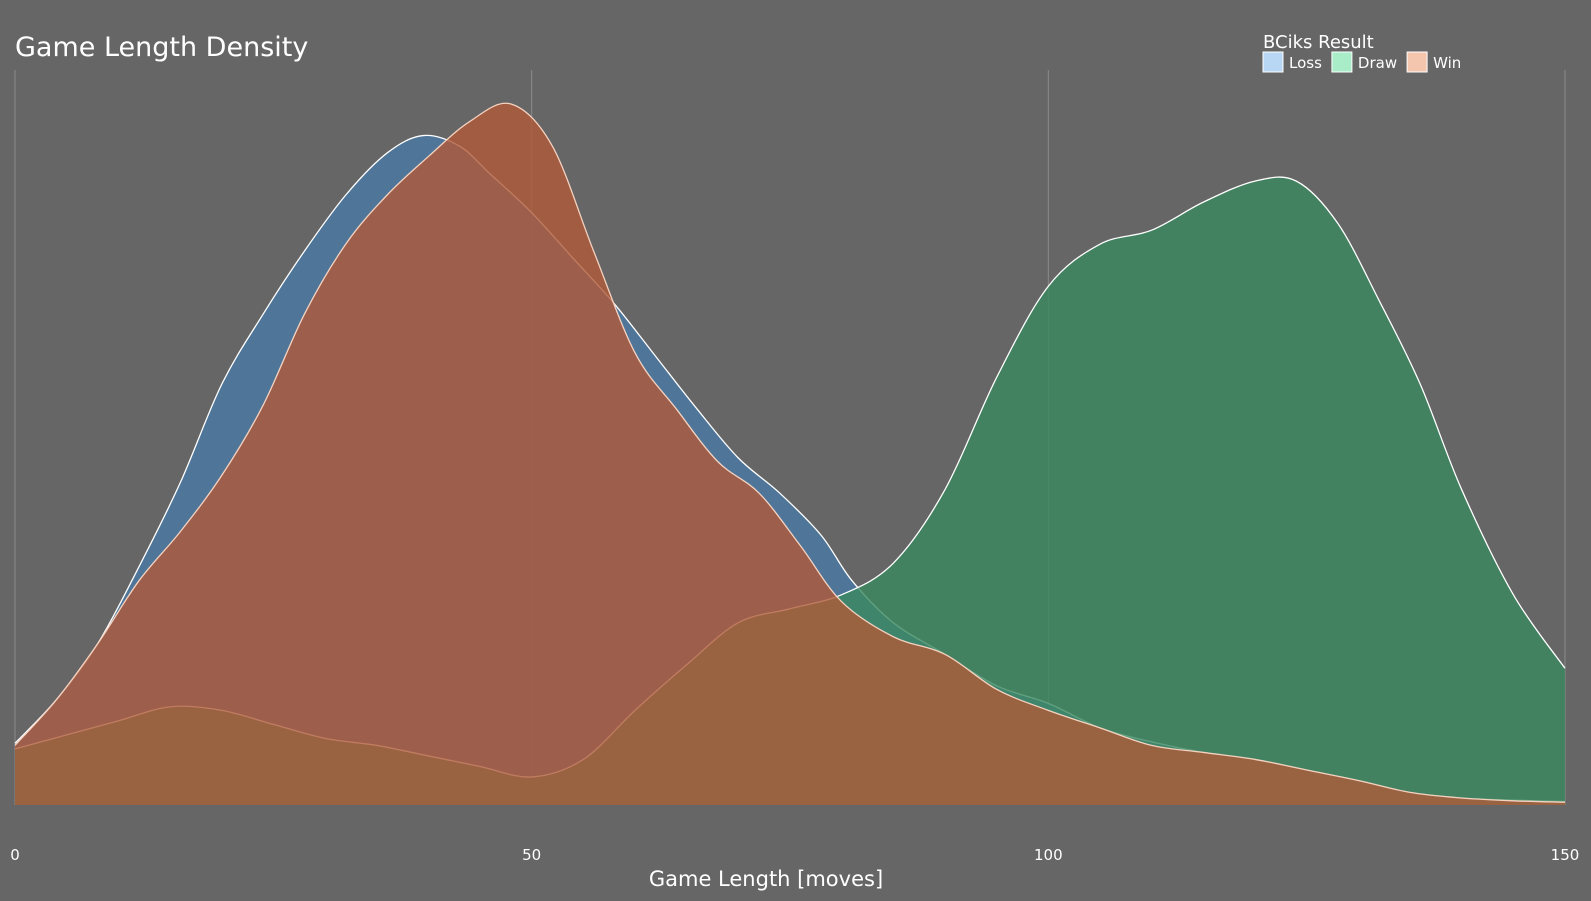 The height and width of the screenshot is (901, 1591). What do you see at coordinates (1447, 63) in the screenshot?
I see `legend-label-win: Win` at bounding box center [1447, 63].